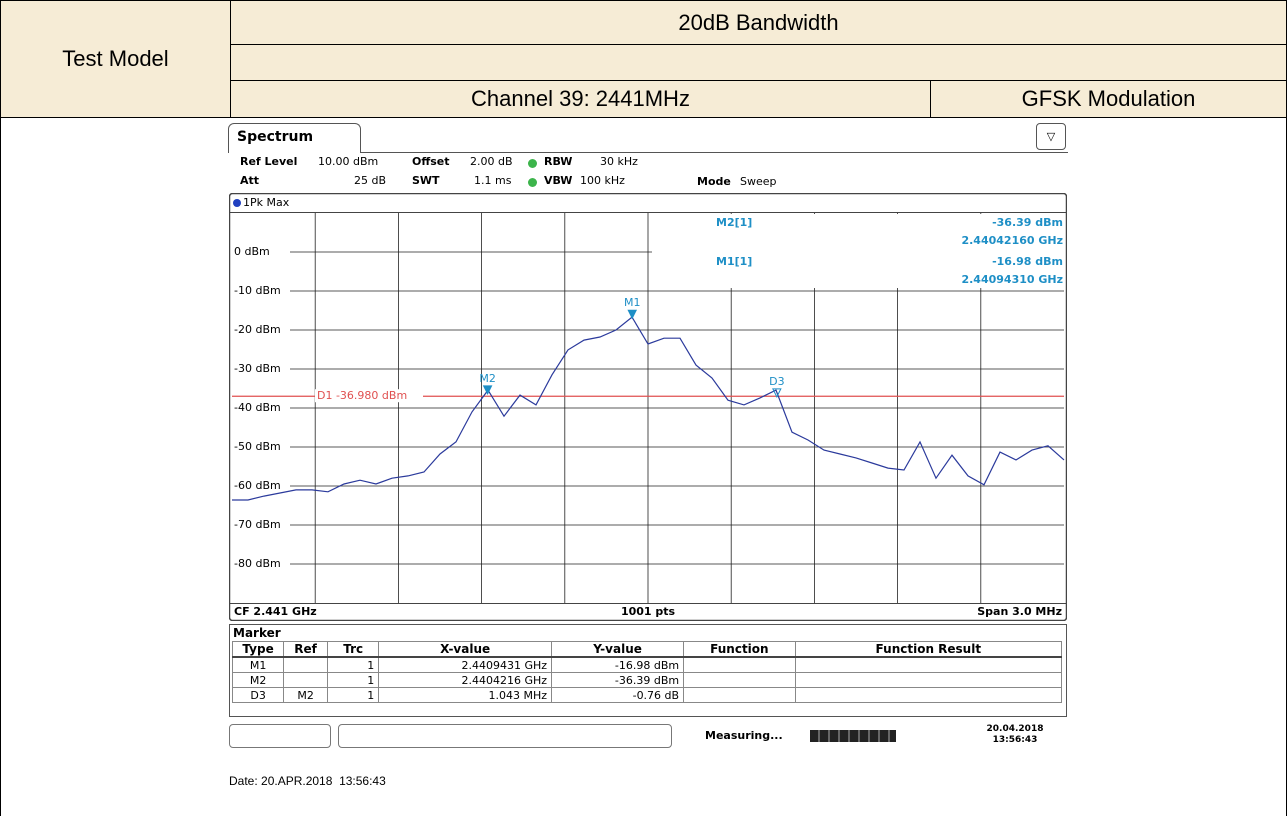 The image size is (1287, 816). What do you see at coordinates (1019, 611) in the screenshot?
I see `footer-span: Span 3.0 MHz` at bounding box center [1019, 611].